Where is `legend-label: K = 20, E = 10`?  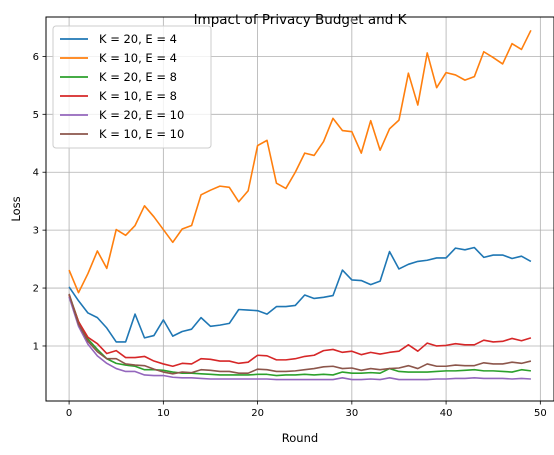 legend-label: K = 20, E = 10 is located at coordinates (141, 115).